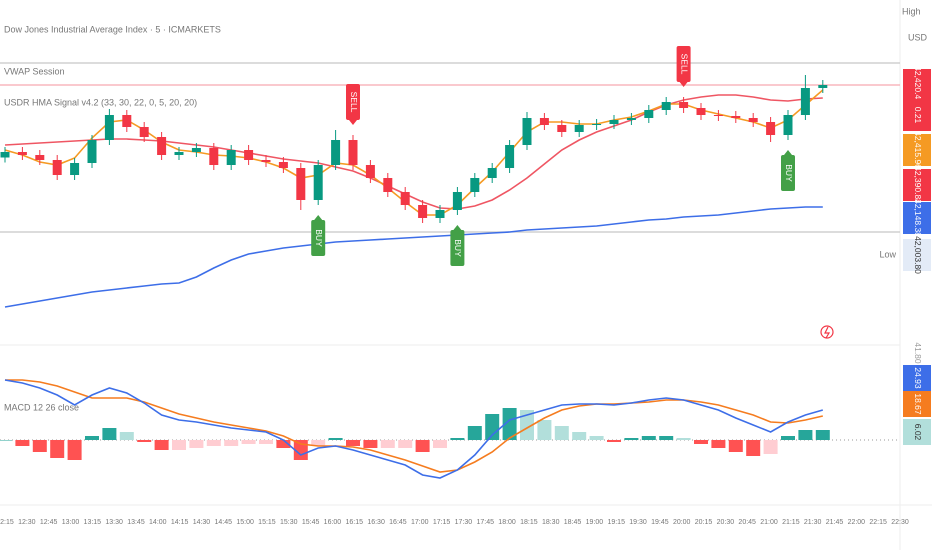  What do you see at coordinates (918, 353) in the screenshot?
I see `price-tag-label: 41.80` at bounding box center [918, 353].